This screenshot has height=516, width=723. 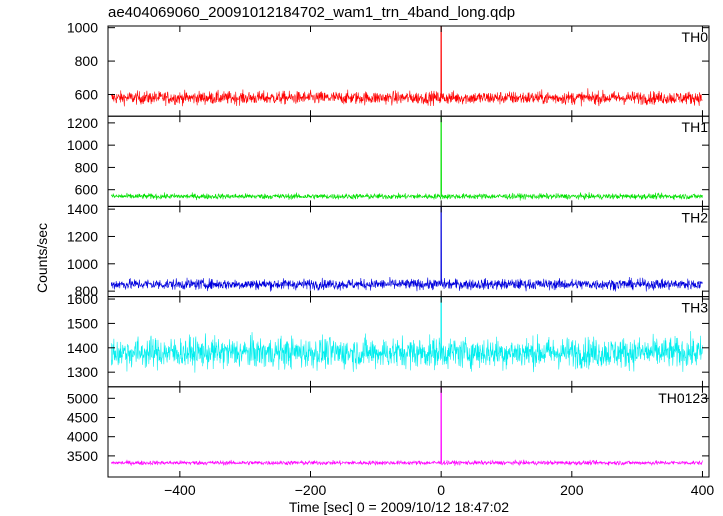 I want to click on panel-label-th1: TH1, so click(x=695, y=127).